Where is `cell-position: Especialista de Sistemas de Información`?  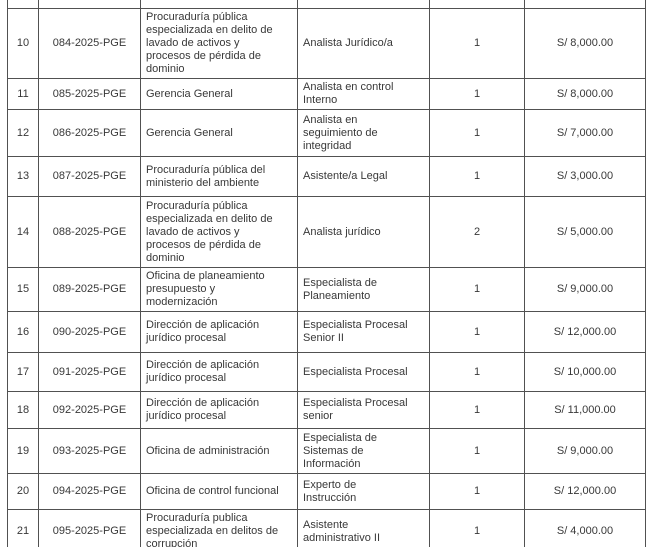 cell-position: Especialista de Sistemas de Información is located at coordinates (363, 451).